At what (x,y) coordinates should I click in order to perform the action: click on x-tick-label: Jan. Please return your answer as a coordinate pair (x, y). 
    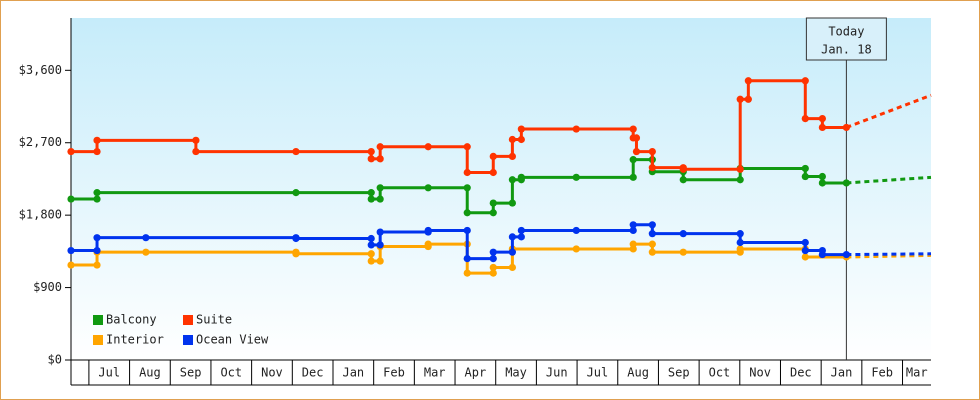
    Looking at the image, I should click on (842, 373).